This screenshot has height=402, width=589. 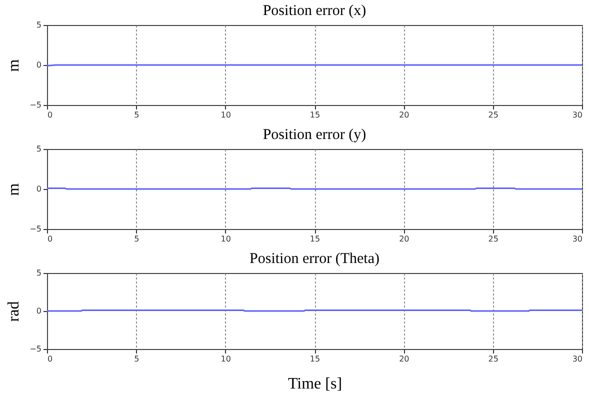 What do you see at coordinates (315, 259) in the screenshot?
I see `chart-title: Position error (Theta)` at bounding box center [315, 259].